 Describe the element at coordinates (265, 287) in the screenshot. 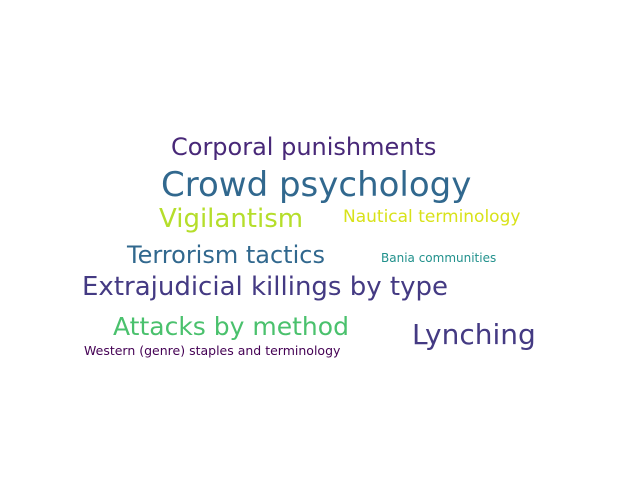

I see `word-extrajudicial-killings-by-type: Extrajudicial killings by type` at that location.